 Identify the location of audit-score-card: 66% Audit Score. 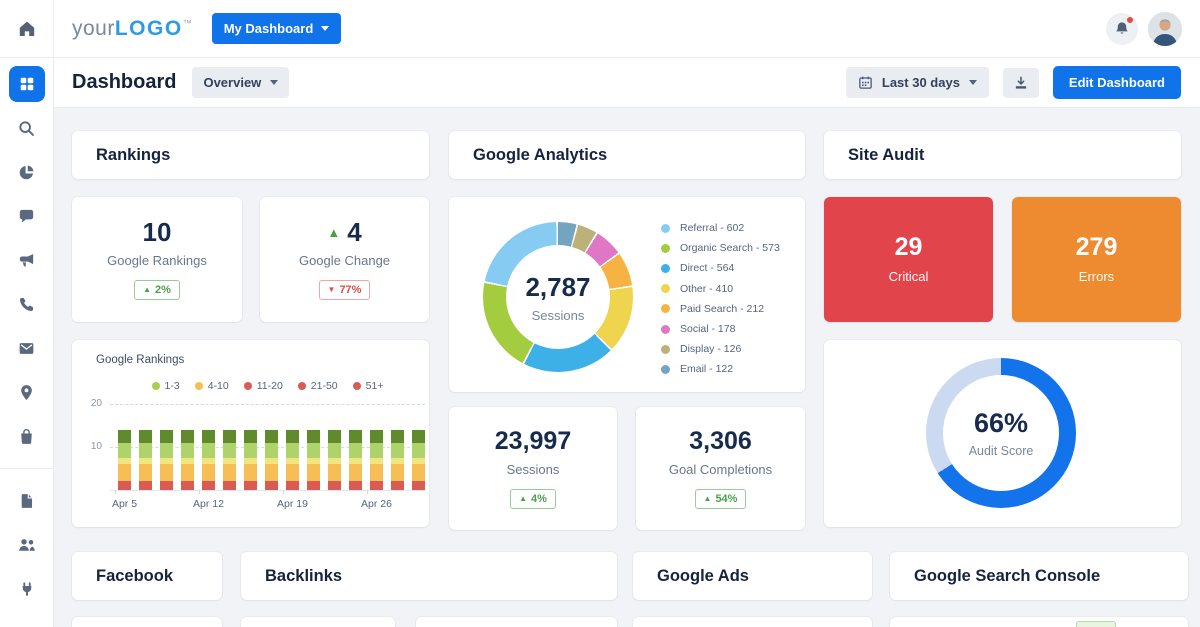
(1002, 433).